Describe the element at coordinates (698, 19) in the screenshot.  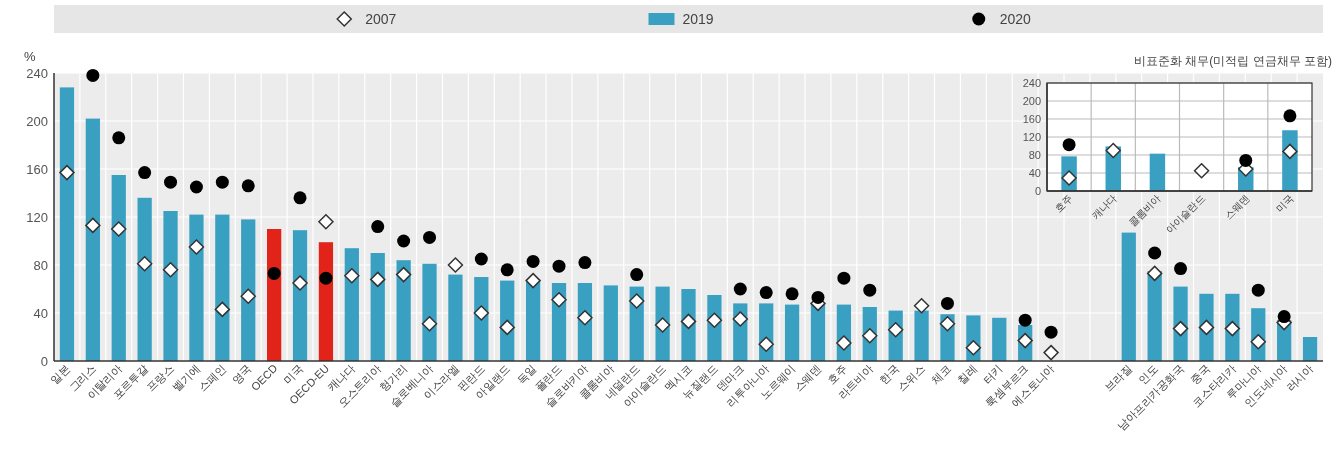
I see `legend-label: 2019` at that location.